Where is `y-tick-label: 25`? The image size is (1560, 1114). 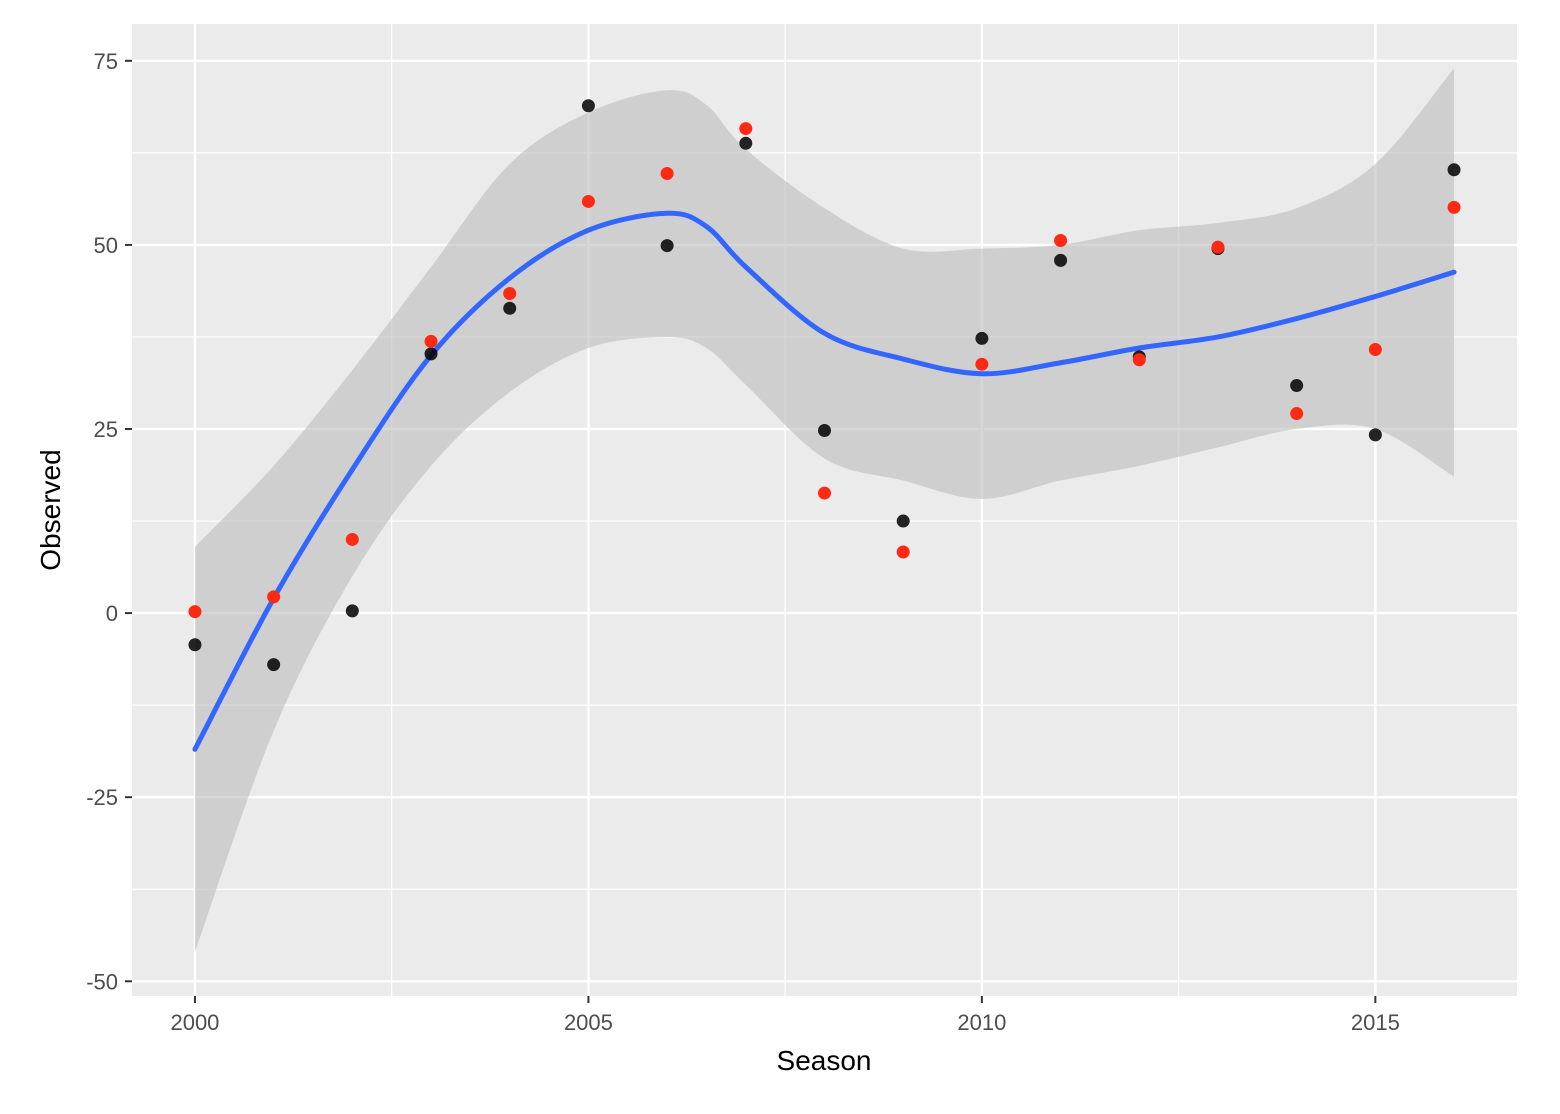
y-tick-label: 25 is located at coordinates (106, 429).